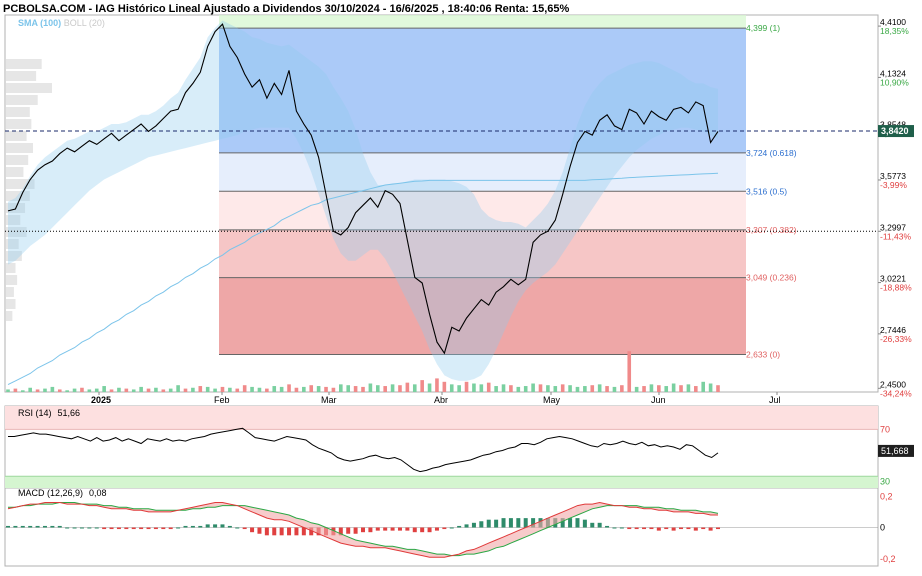 Image resolution: width=922 pixels, height=576 pixels. I want to click on x-tick-label: May, so click(552, 400).